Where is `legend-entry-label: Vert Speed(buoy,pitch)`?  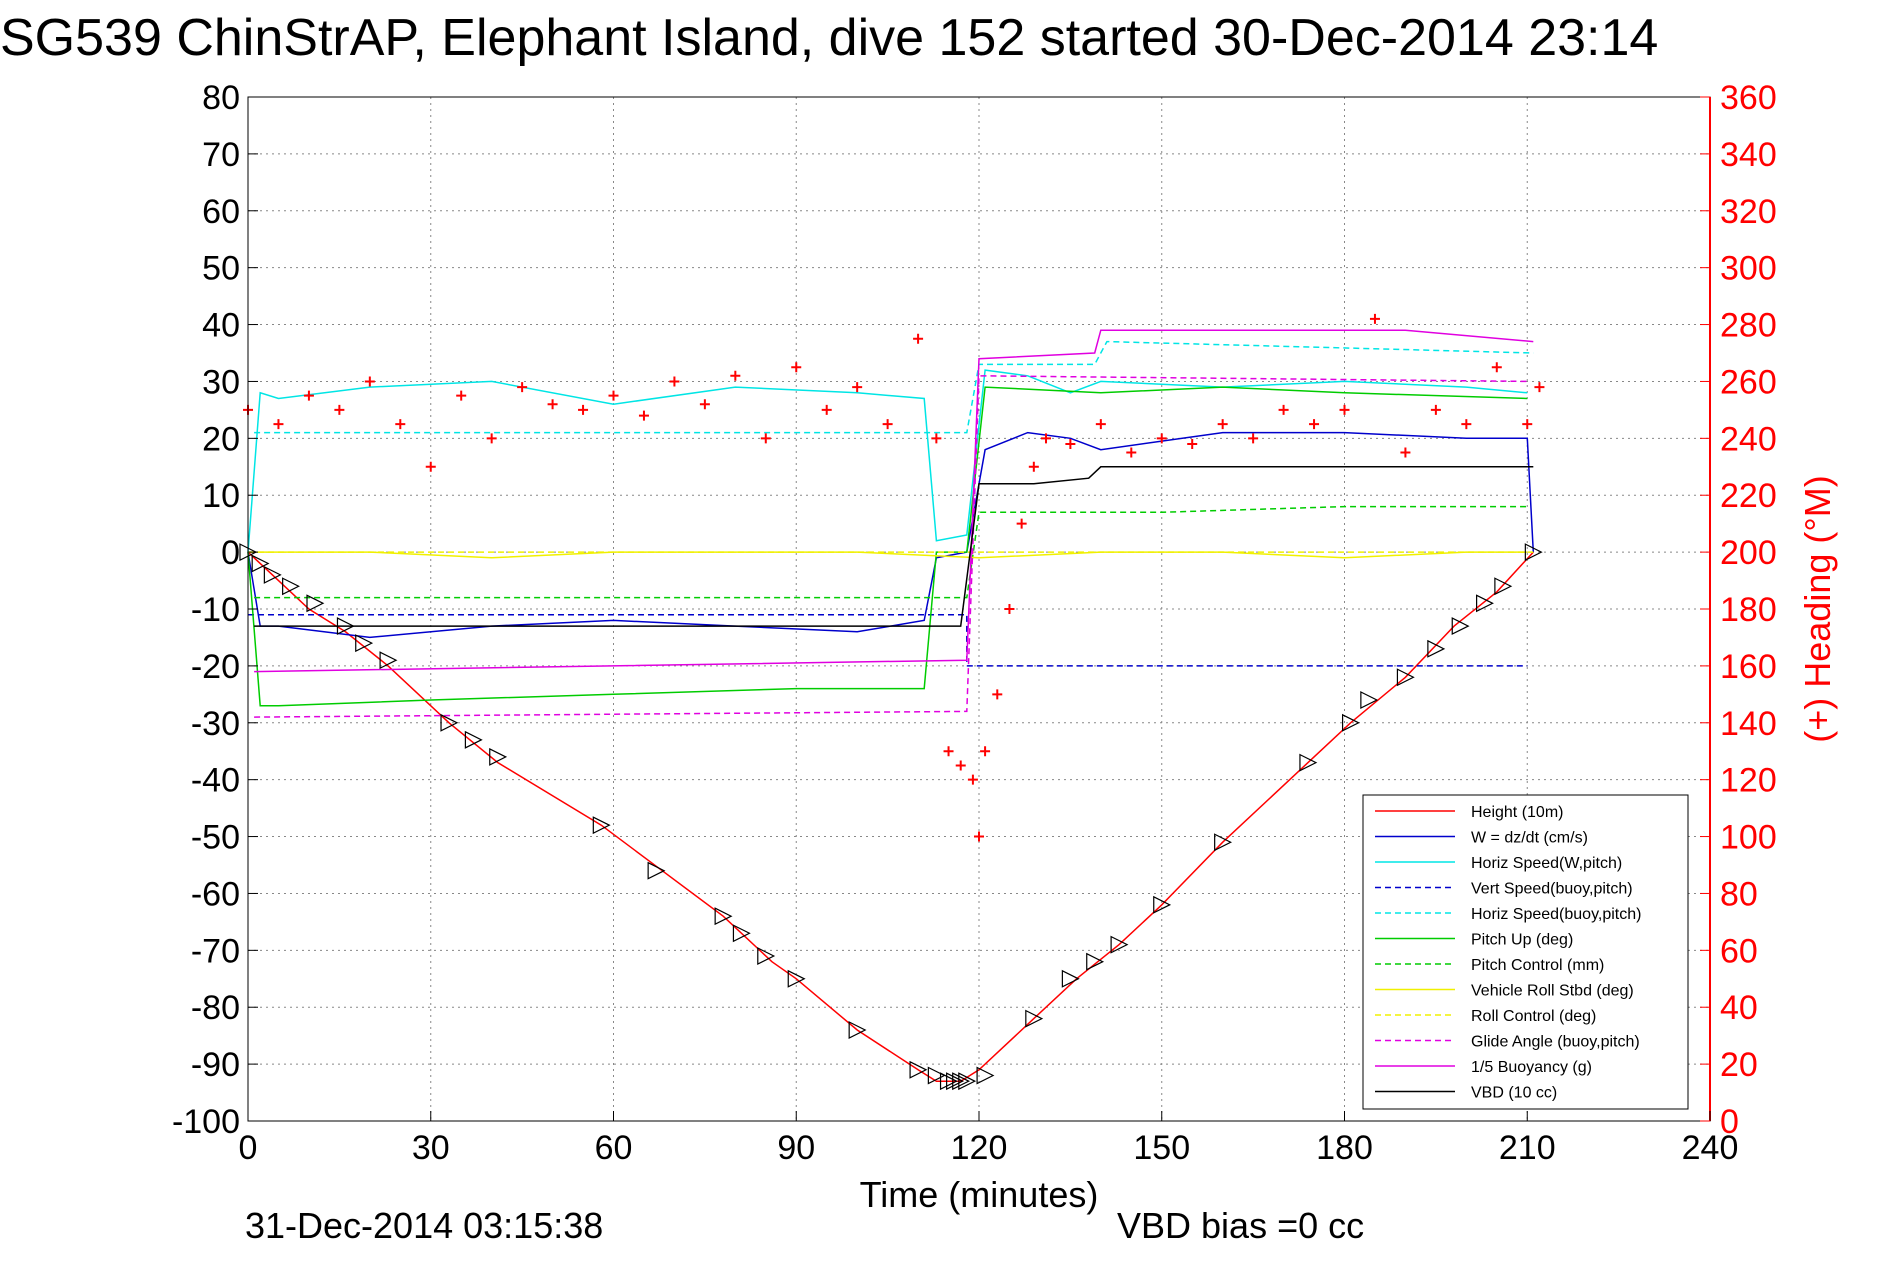 legend-entry-label: Vert Speed(buoy,pitch) is located at coordinates (1552, 889).